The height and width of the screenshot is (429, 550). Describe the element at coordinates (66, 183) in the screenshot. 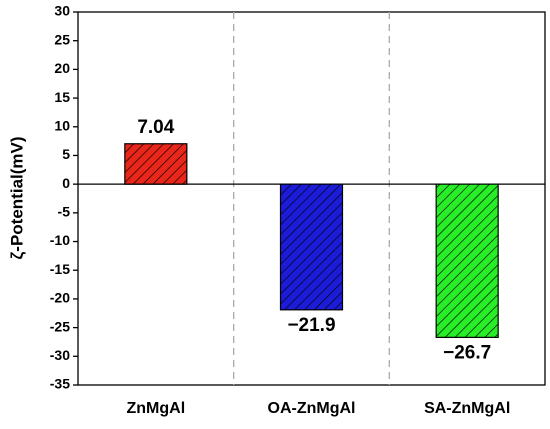

I see `y-tick-label: 0` at that location.